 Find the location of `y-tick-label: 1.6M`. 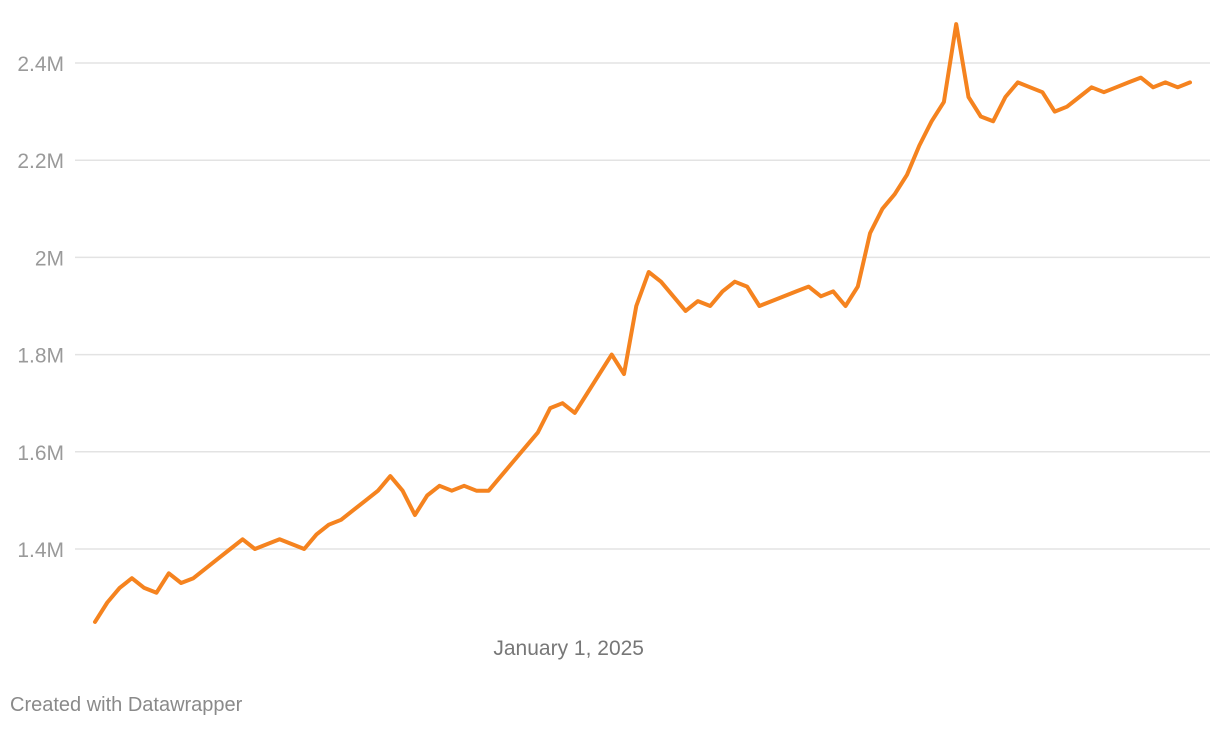

y-tick-label: 1.6M is located at coordinates (40, 453).